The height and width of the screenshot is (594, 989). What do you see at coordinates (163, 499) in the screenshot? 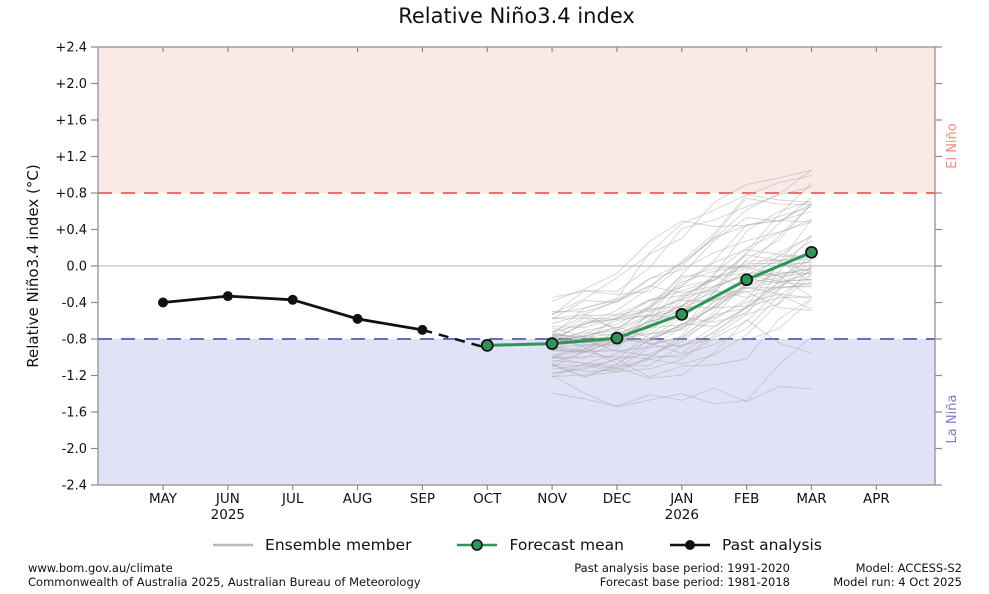
I see `x-tick-label: MAY` at bounding box center [163, 499].